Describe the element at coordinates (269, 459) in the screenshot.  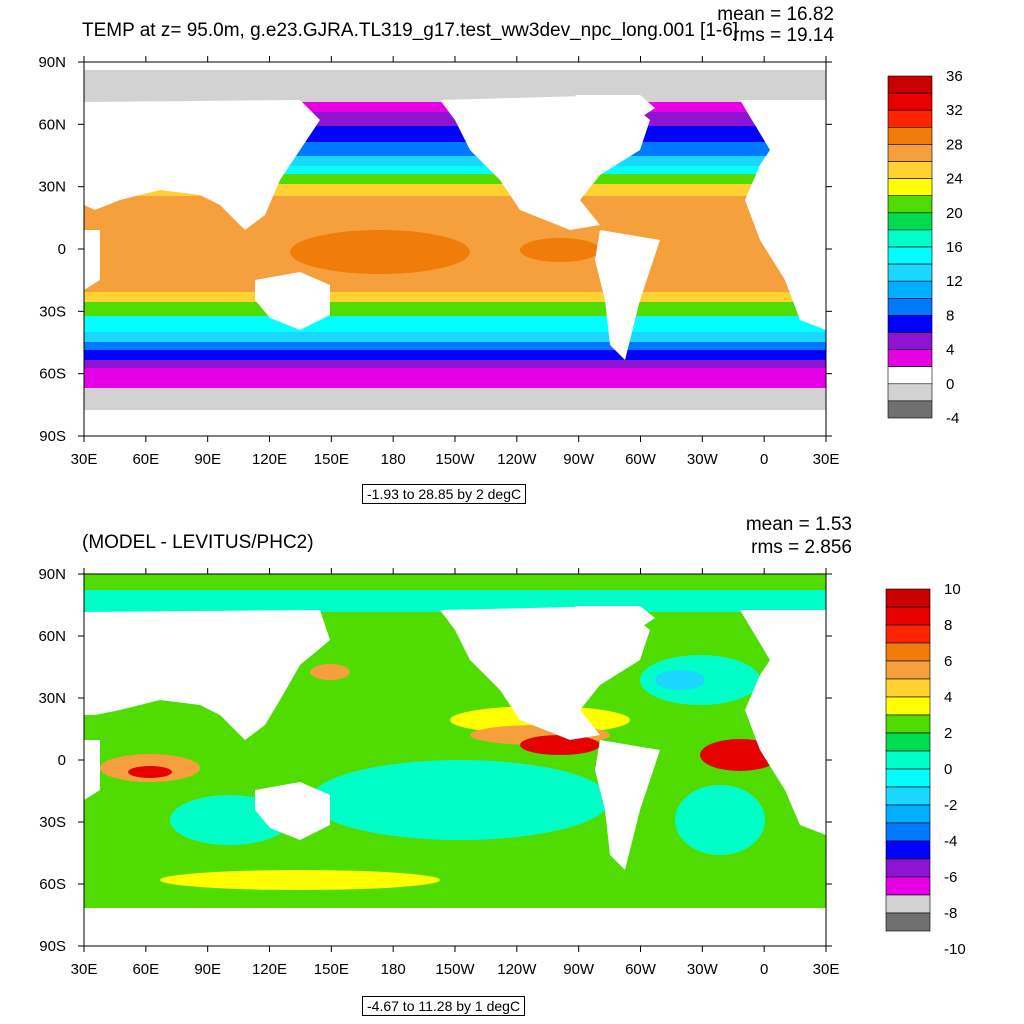
I see `top-xtick-label: 120E` at that location.